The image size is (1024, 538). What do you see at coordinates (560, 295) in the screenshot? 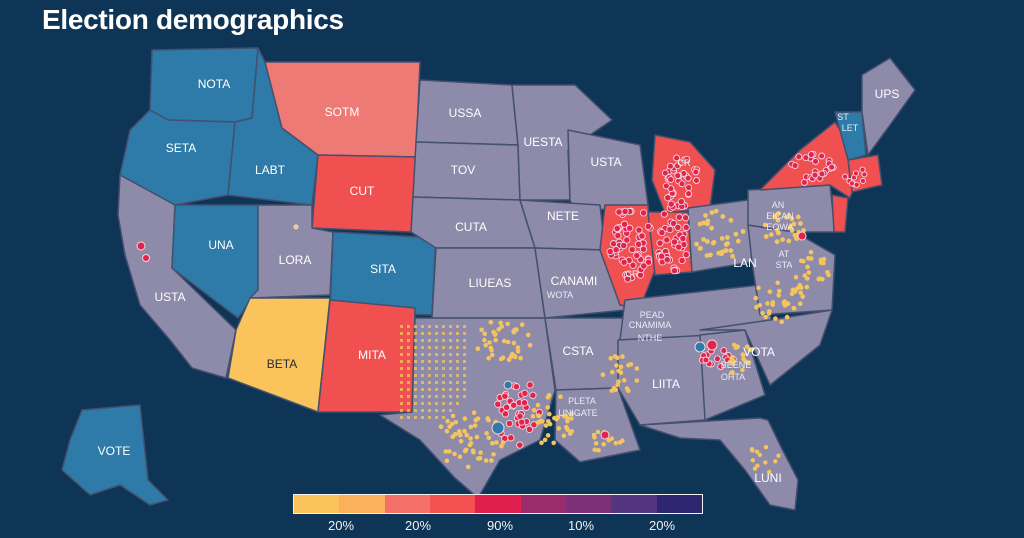
I see `minor-label: WOTA` at bounding box center [560, 295].